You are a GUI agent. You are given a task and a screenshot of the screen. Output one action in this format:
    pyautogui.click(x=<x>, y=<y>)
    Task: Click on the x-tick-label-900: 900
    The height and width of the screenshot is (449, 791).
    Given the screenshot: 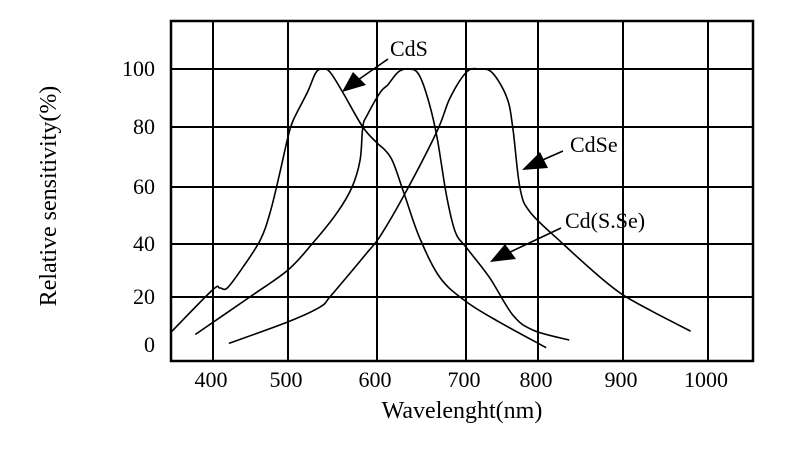 What is the action you would take?
    pyautogui.click(x=621, y=379)
    